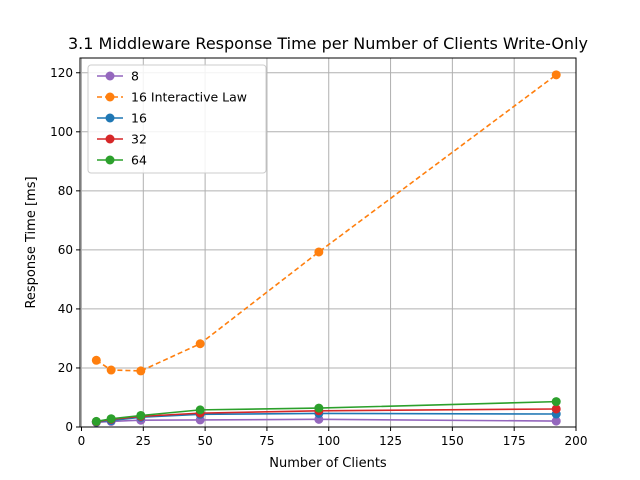  I want to click on y-tick-label: 20, so click(65, 368).